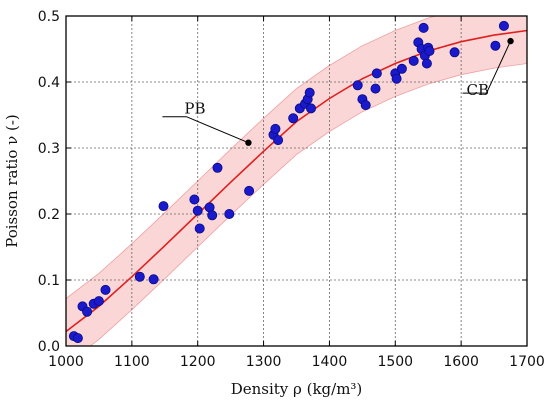  I want to click on y-axis-title: Poisson ratio ν (-), so click(12, 181).